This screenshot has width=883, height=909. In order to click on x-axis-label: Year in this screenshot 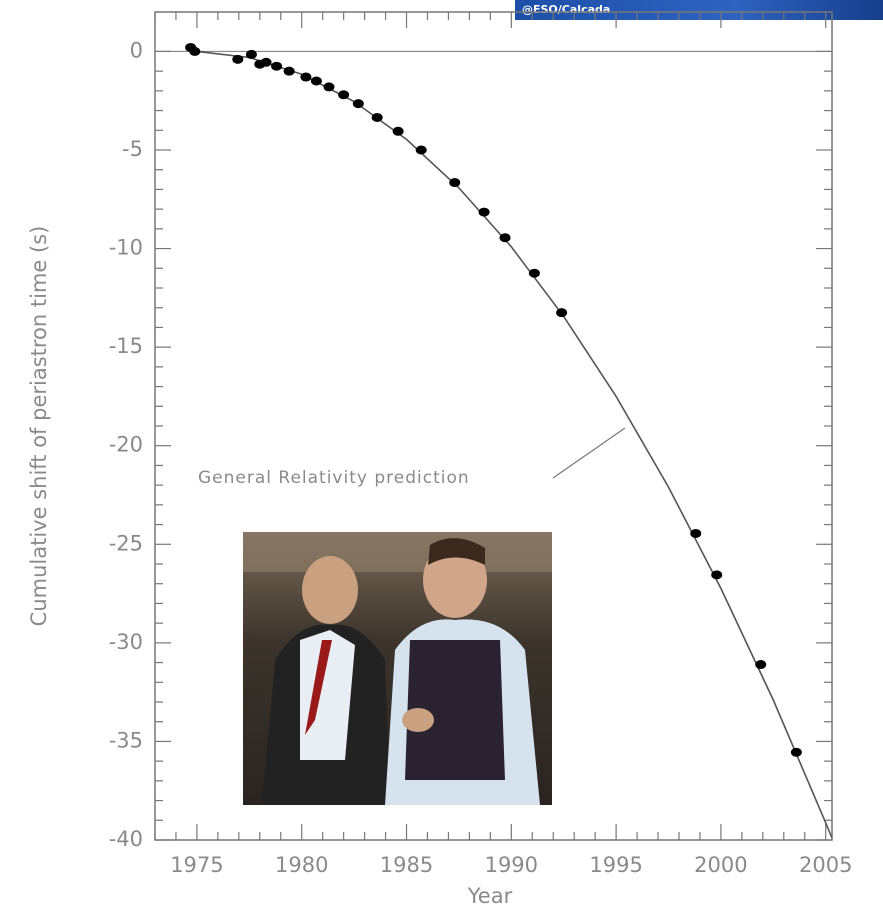, I will do `click(490, 896)`.